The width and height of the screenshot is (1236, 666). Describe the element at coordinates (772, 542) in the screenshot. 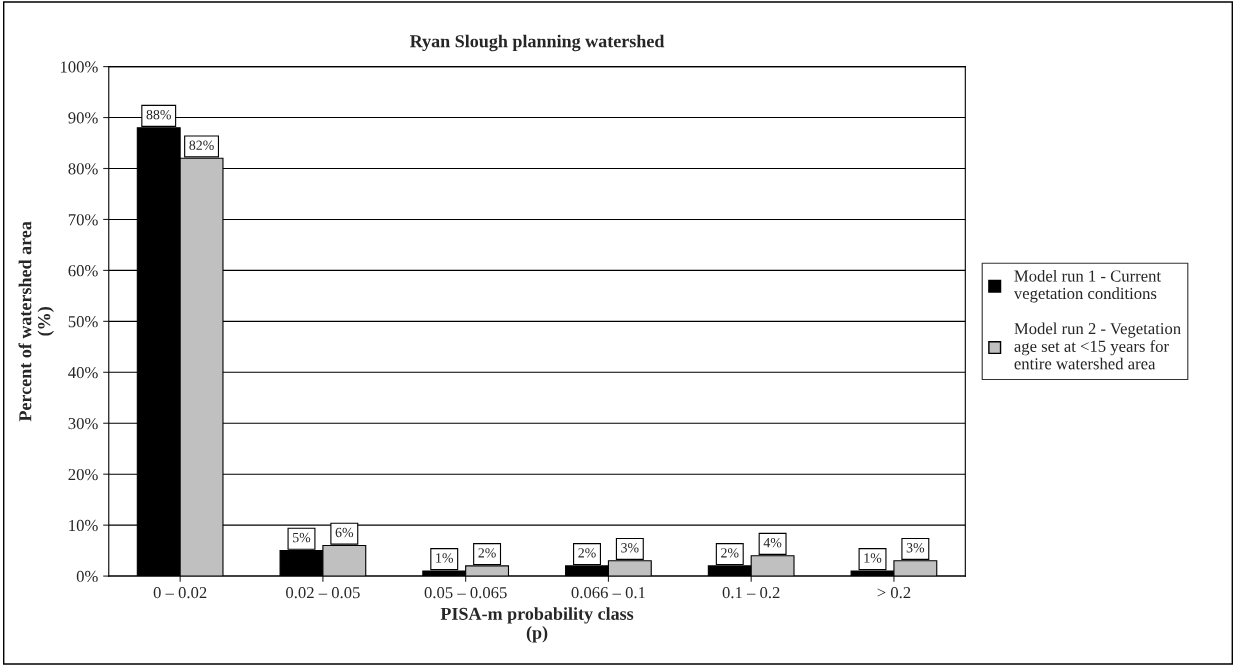

I see `data-label: 4%` at that location.